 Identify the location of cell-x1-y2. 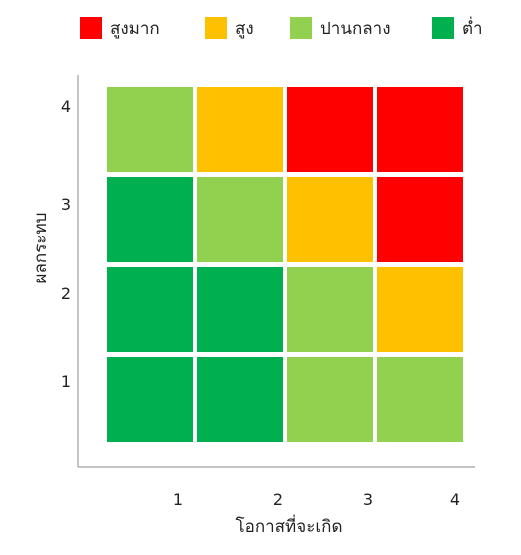
(150, 309).